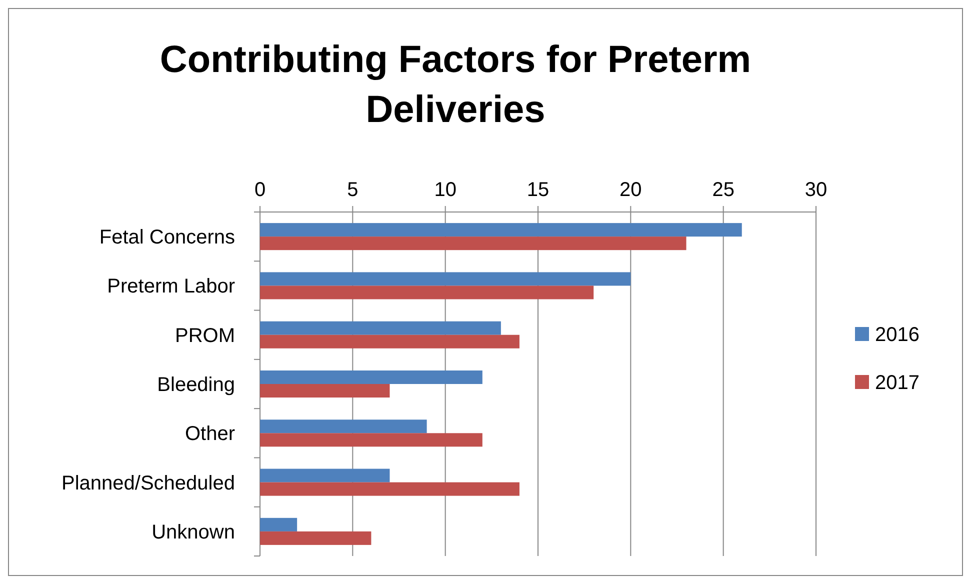  What do you see at coordinates (148, 483) in the screenshot?
I see `y-tick-label: Planned/Scheduled` at bounding box center [148, 483].